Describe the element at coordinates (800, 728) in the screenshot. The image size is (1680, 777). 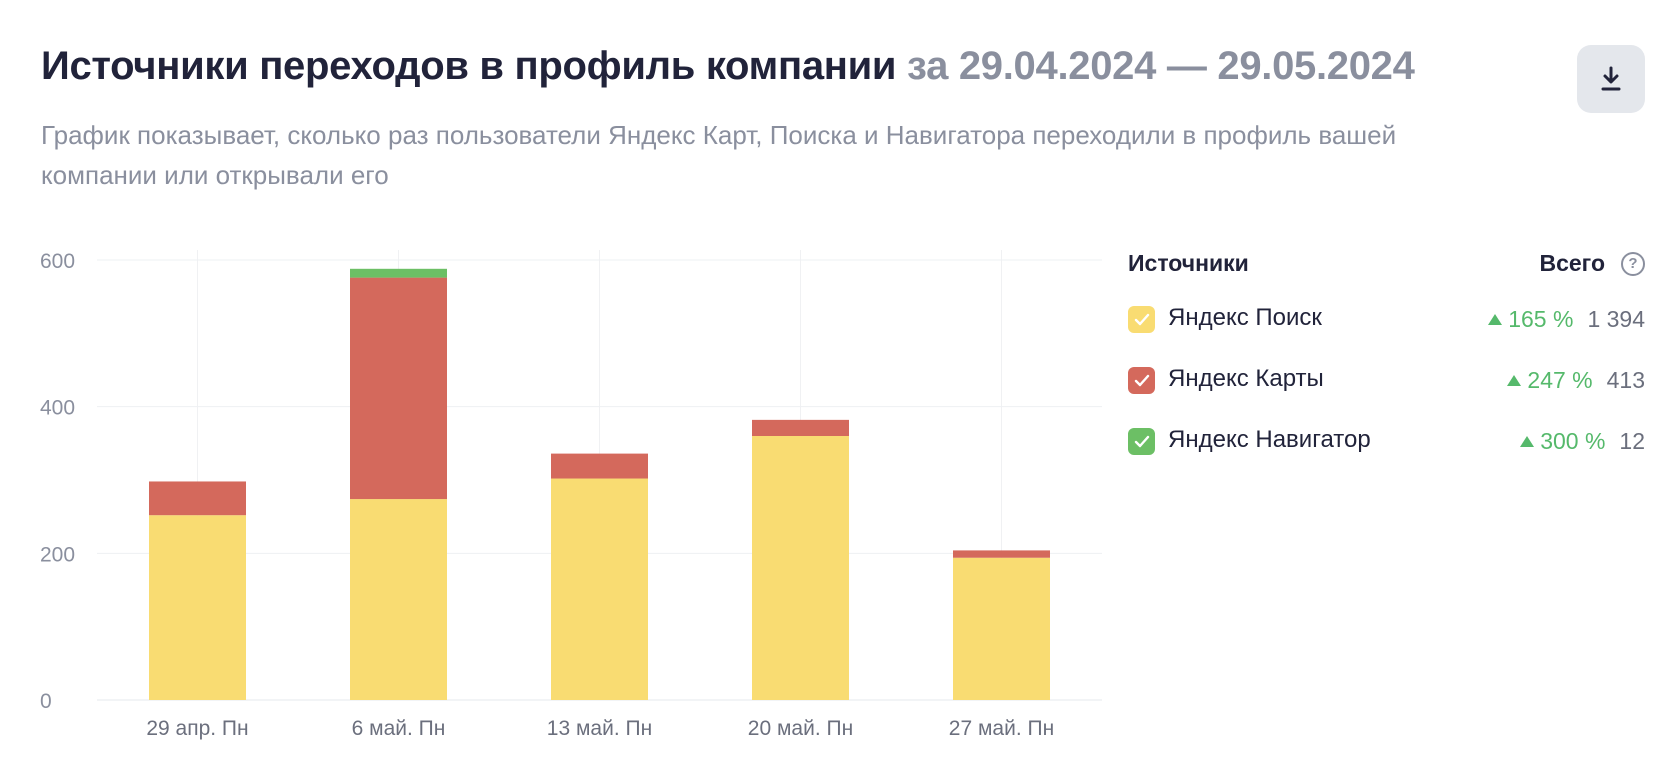
I see `x-tick-label: 20 май. Пн` at that location.